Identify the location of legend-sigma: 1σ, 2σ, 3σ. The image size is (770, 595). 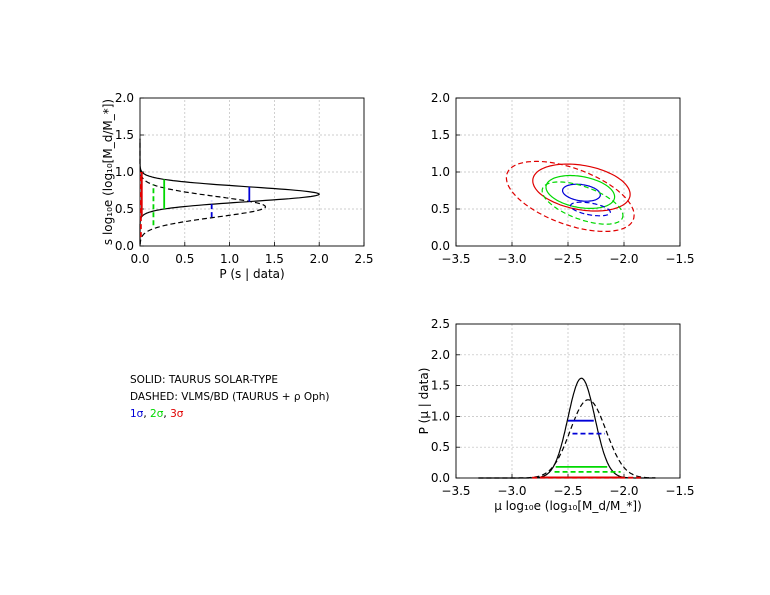
(230, 414).